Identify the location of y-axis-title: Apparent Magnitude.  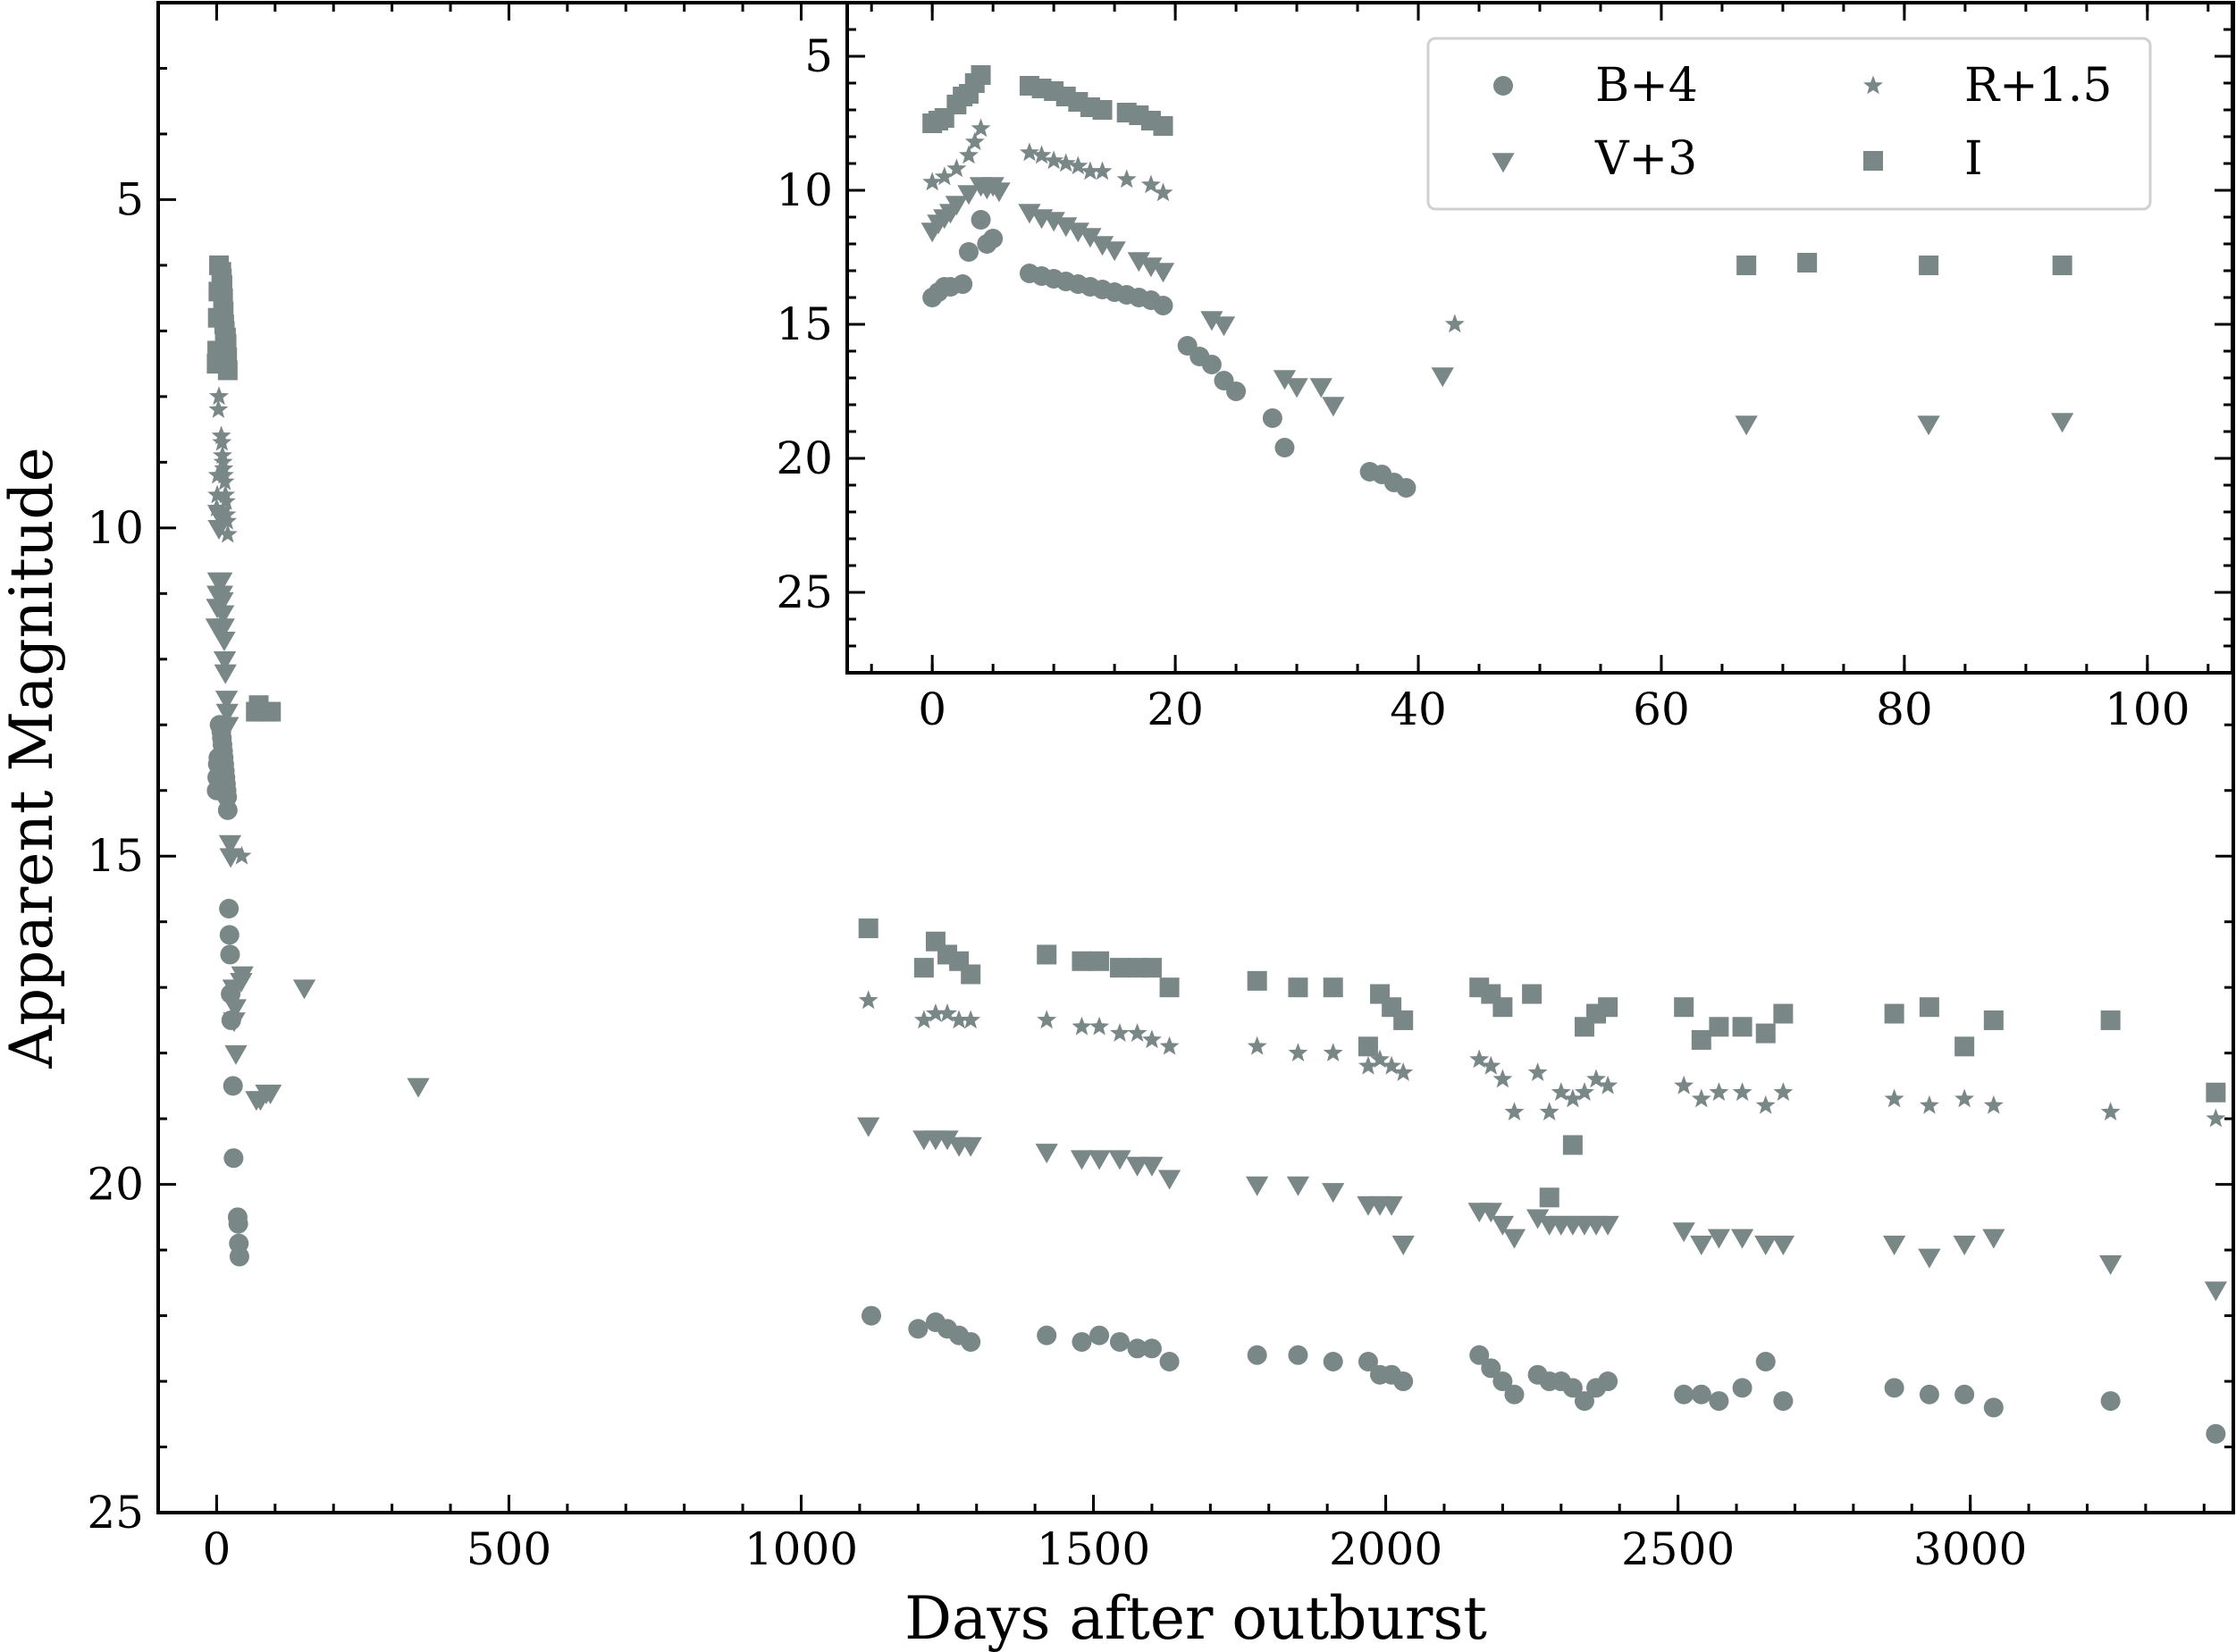
(33, 758).